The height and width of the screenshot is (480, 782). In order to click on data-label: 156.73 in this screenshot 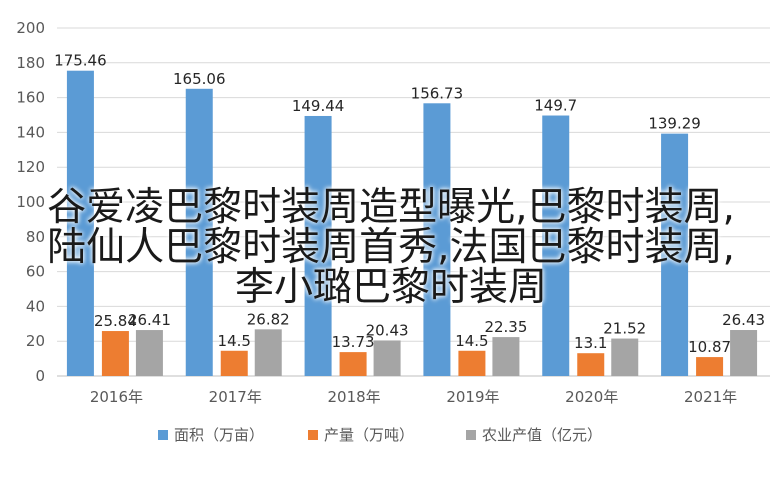, I will do `click(437, 93)`.